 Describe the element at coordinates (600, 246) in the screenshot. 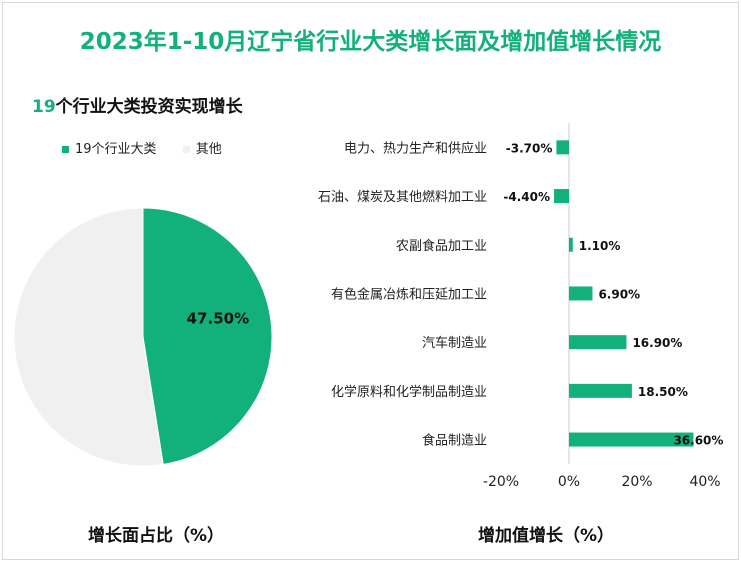

I see `value-label-2: 1.10%` at that location.